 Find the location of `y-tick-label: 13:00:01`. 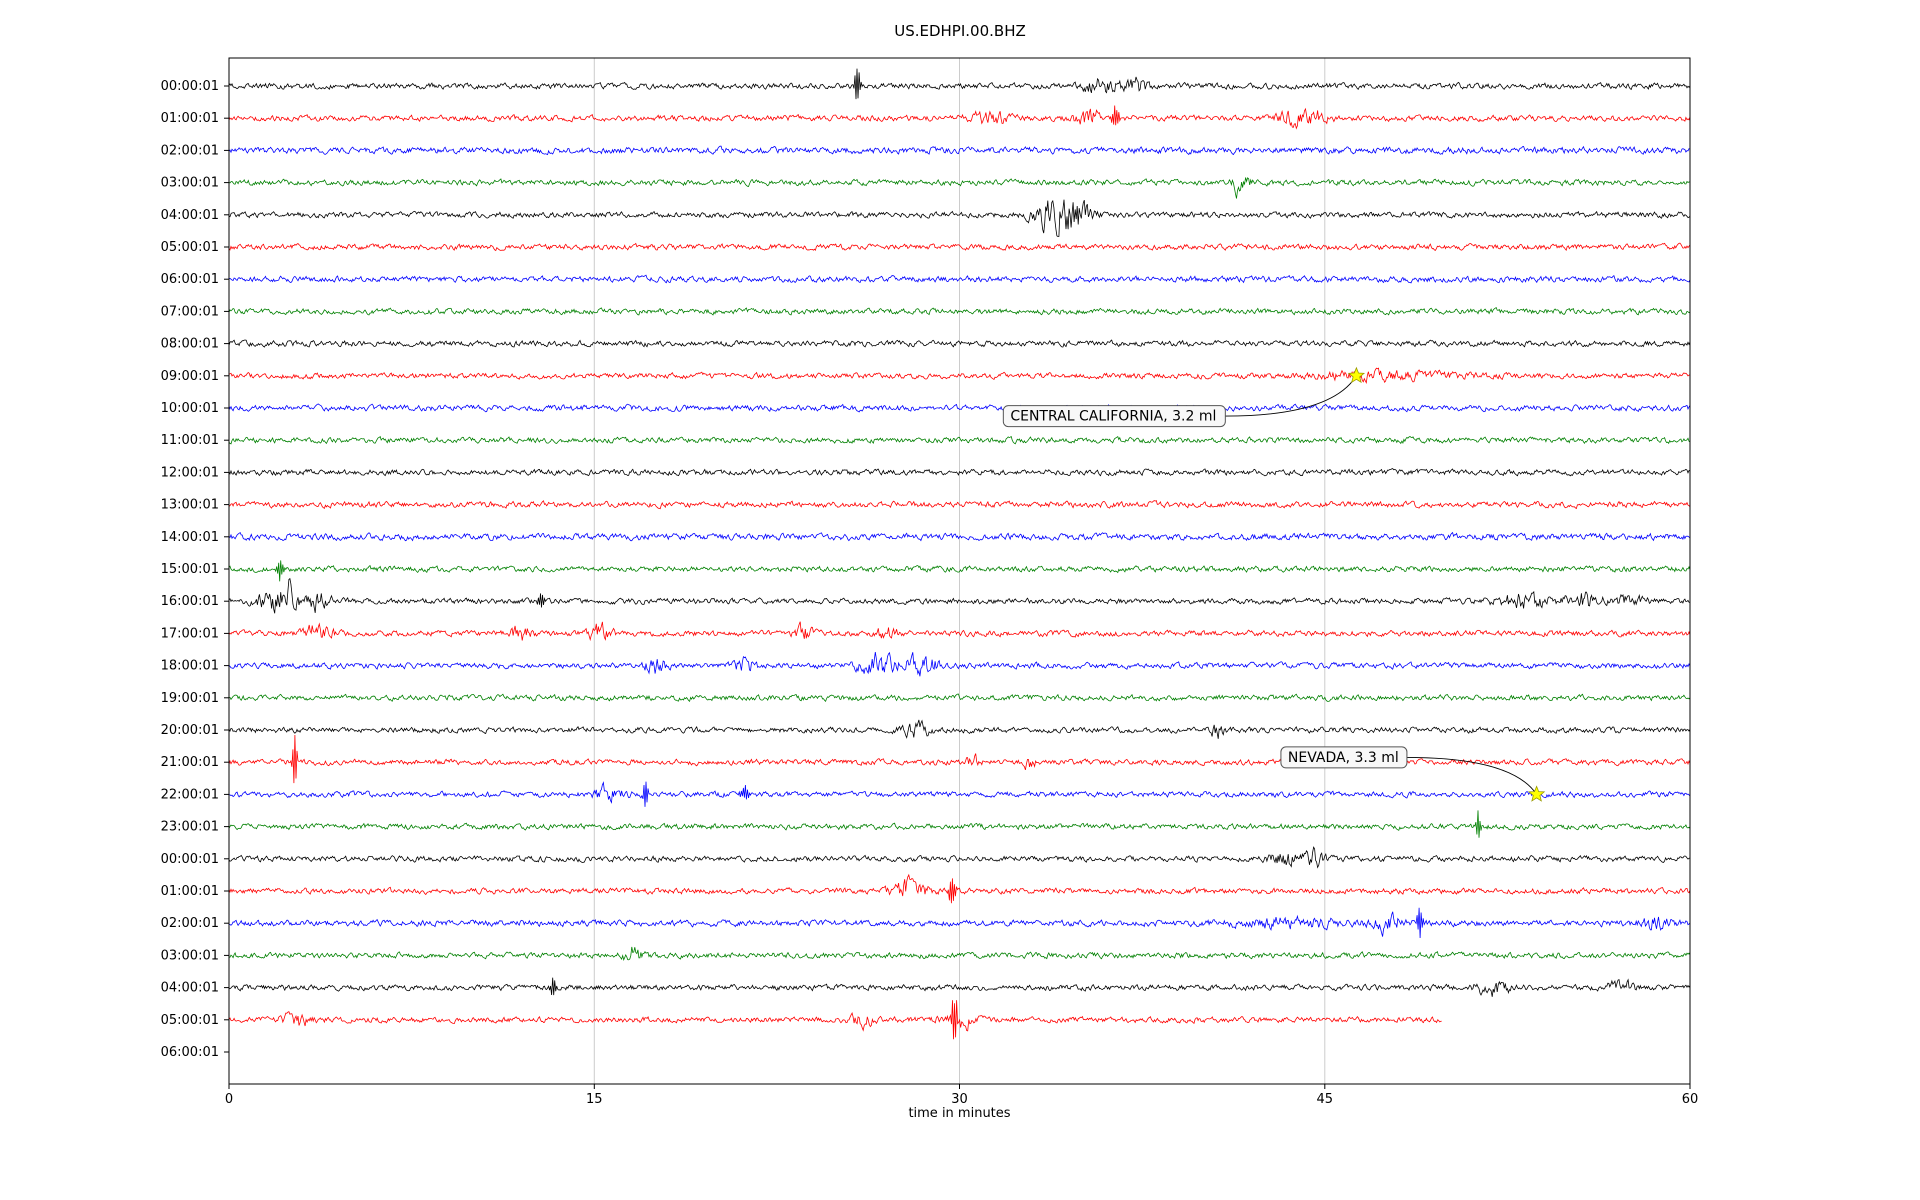

y-tick-label: 13:00:01 is located at coordinates (190, 505).